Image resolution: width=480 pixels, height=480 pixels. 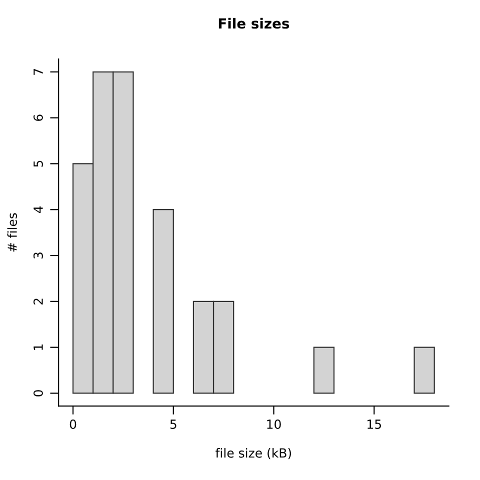 I want to click on x-tick-label: 15, so click(x=374, y=424).